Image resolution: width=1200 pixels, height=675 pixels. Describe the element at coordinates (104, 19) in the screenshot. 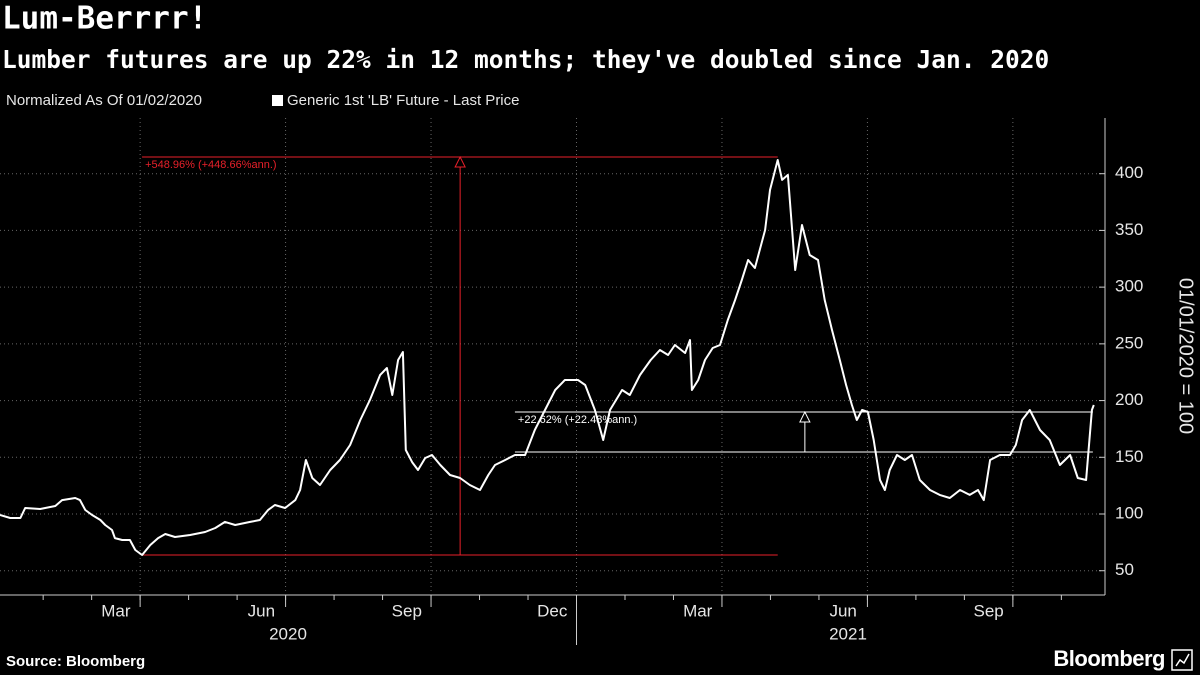

I see `chart-title: Lum-Berrrr!` at that location.